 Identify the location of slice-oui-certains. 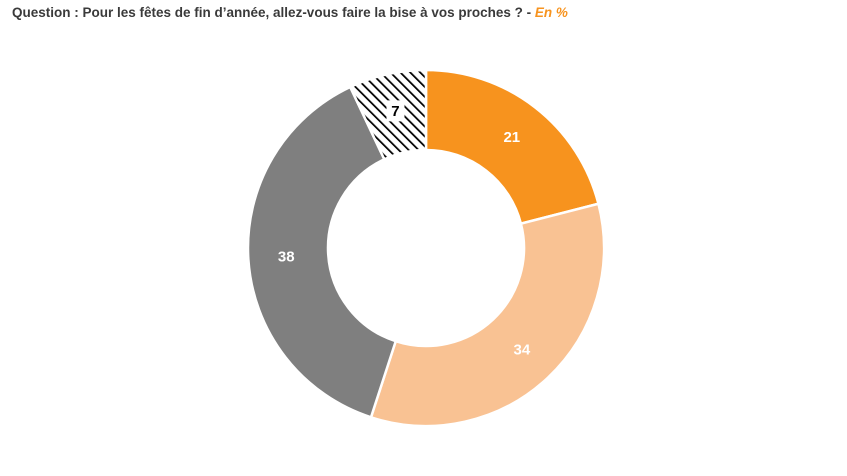
(487, 315).